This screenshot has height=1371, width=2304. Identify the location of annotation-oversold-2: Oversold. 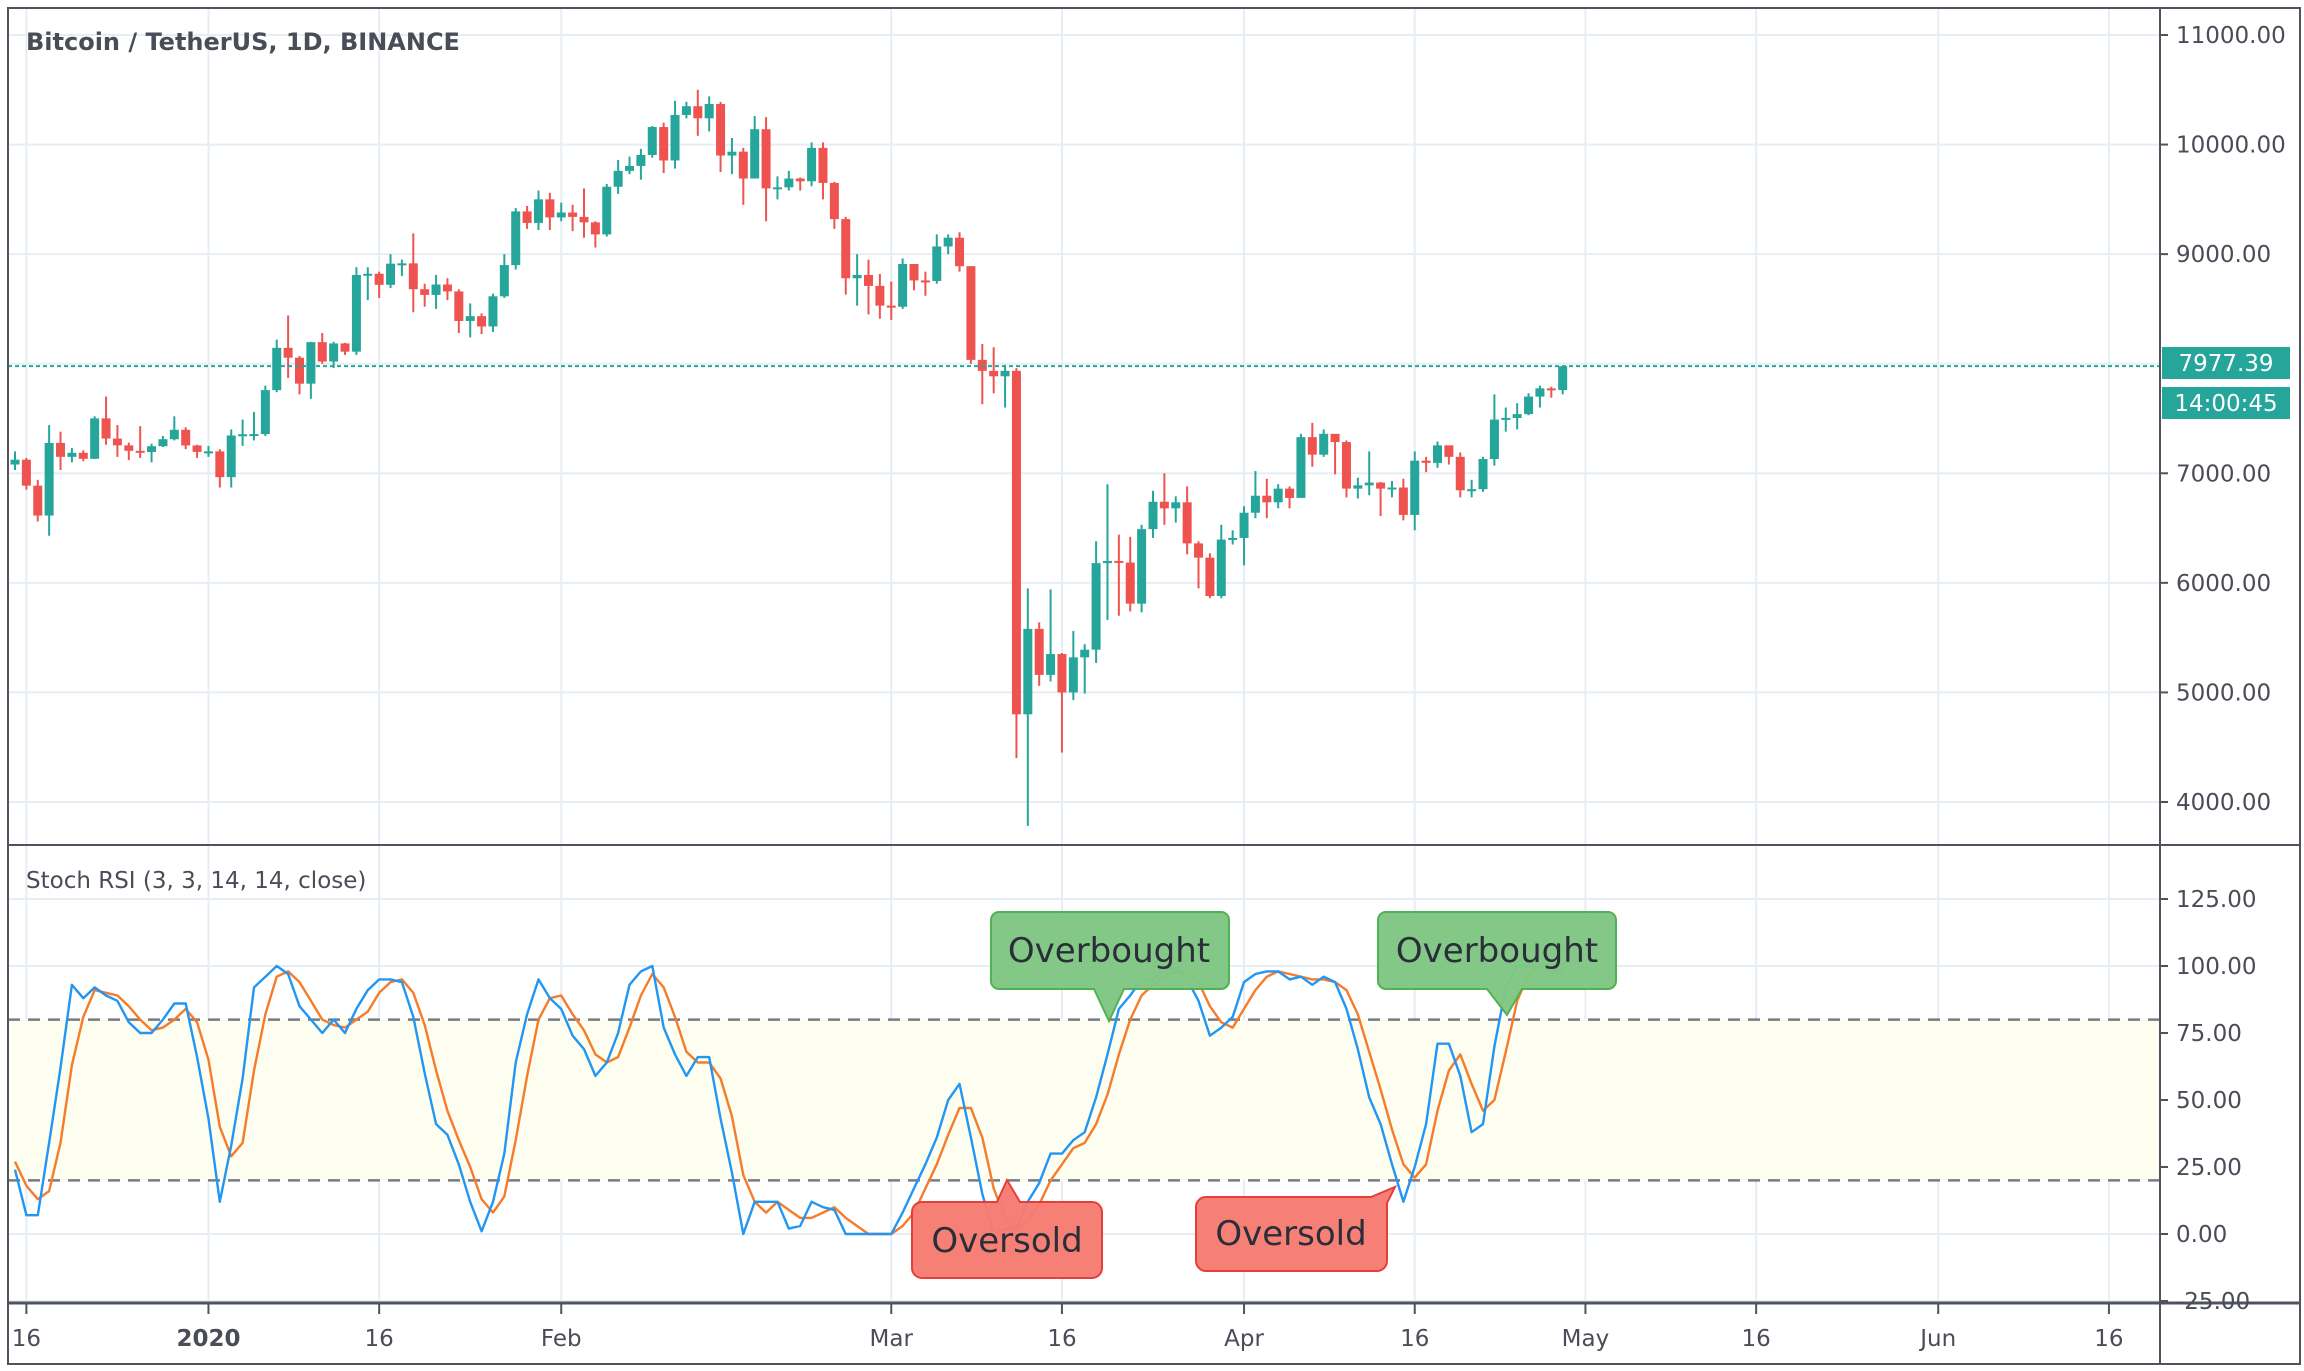
(1296, 1228).